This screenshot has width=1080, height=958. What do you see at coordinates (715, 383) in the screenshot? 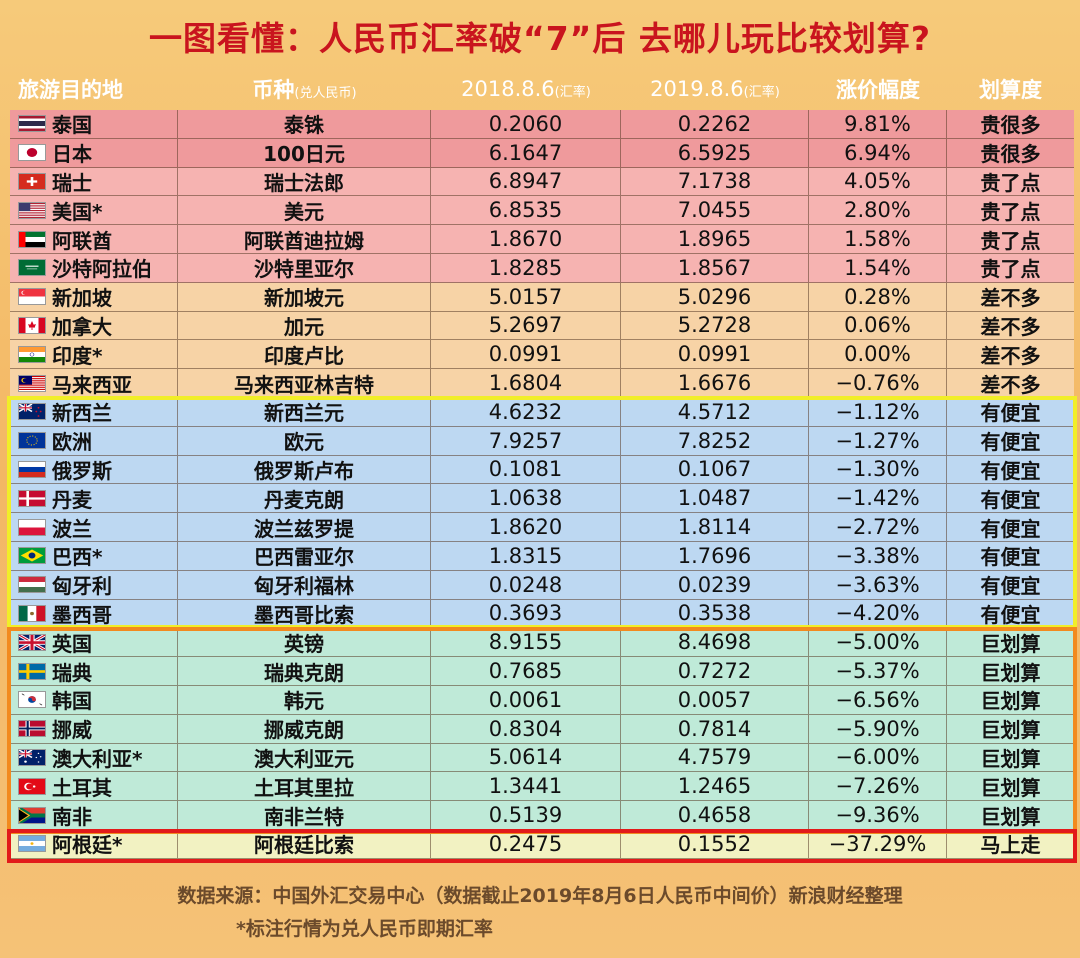
I see `rate-2019-cell: 1.6676` at bounding box center [715, 383].